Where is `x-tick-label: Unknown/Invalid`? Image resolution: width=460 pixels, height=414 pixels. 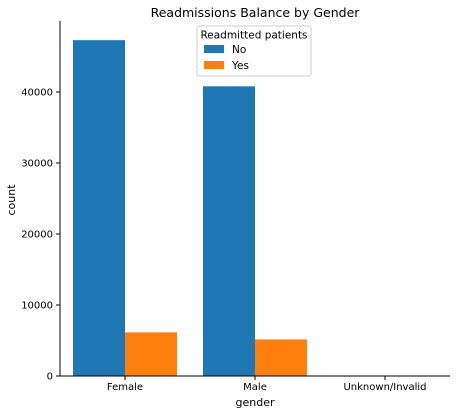
x-tick-label: Unknown/Invalid is located at coordinates (384, 387).